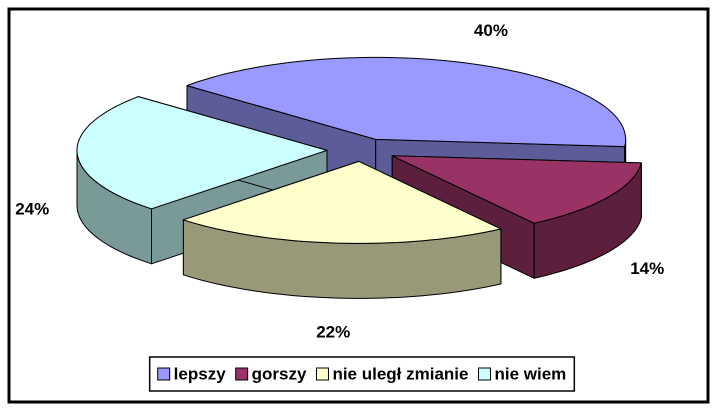  I want to click on legend-box, so click(362, 374).